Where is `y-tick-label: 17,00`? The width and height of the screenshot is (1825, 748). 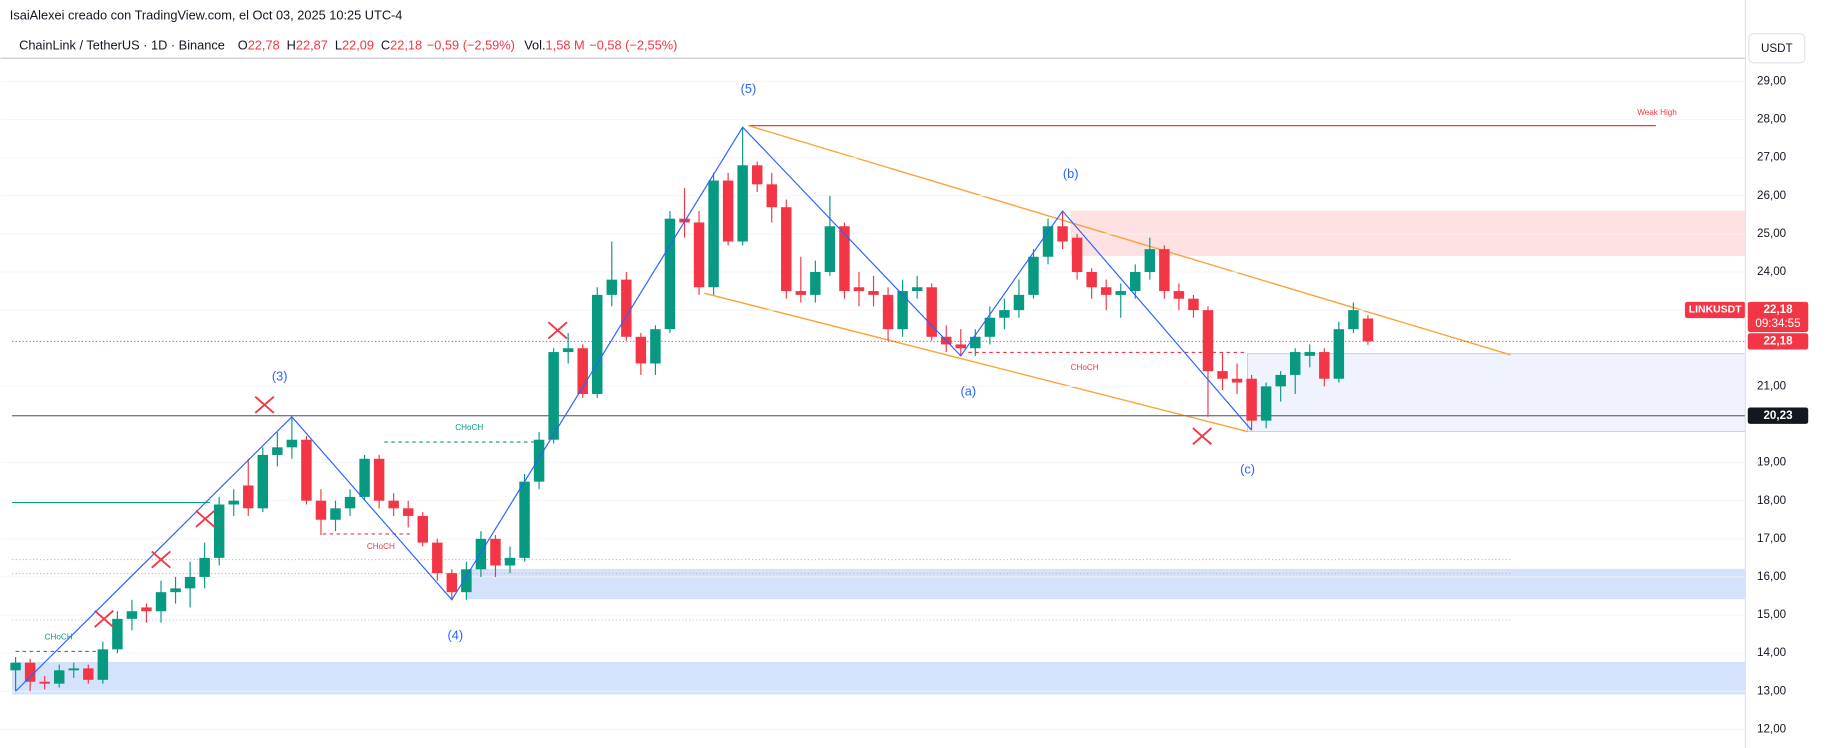 y-tick-label: 17,00 is located at coordinates (1772, 538).